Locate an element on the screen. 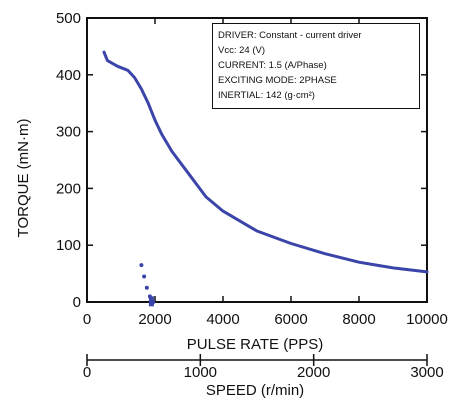 Image resolution: width=468 pixels, height=401 pixels. legend-voltage: Vcc: 24 (V) is located at coordinates (241, 50).